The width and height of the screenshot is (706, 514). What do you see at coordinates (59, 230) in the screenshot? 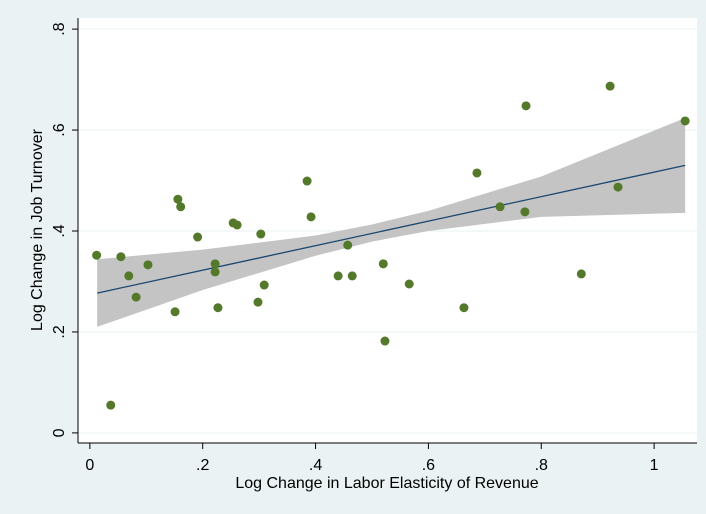
I see `y-tick-label: .4` at bounding box center [59, 230].